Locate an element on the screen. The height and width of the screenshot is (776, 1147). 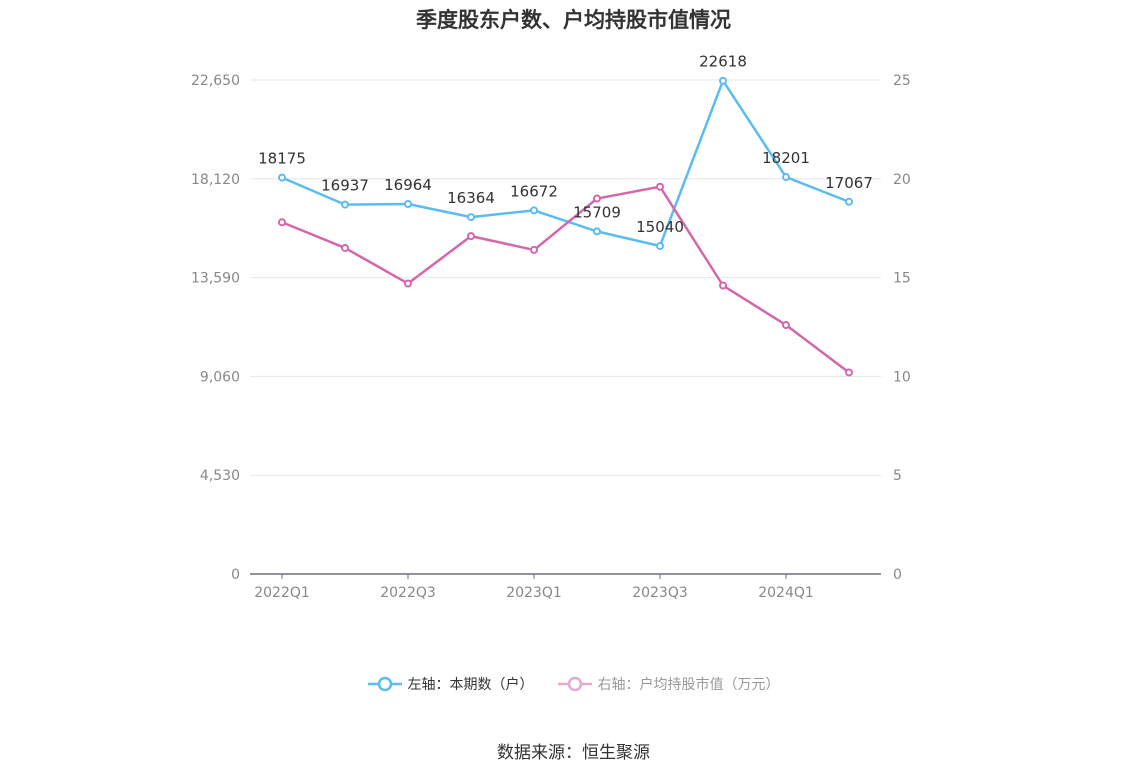
data-source: 数据来源：恒生聚源 is located at coordinates (573, 753).